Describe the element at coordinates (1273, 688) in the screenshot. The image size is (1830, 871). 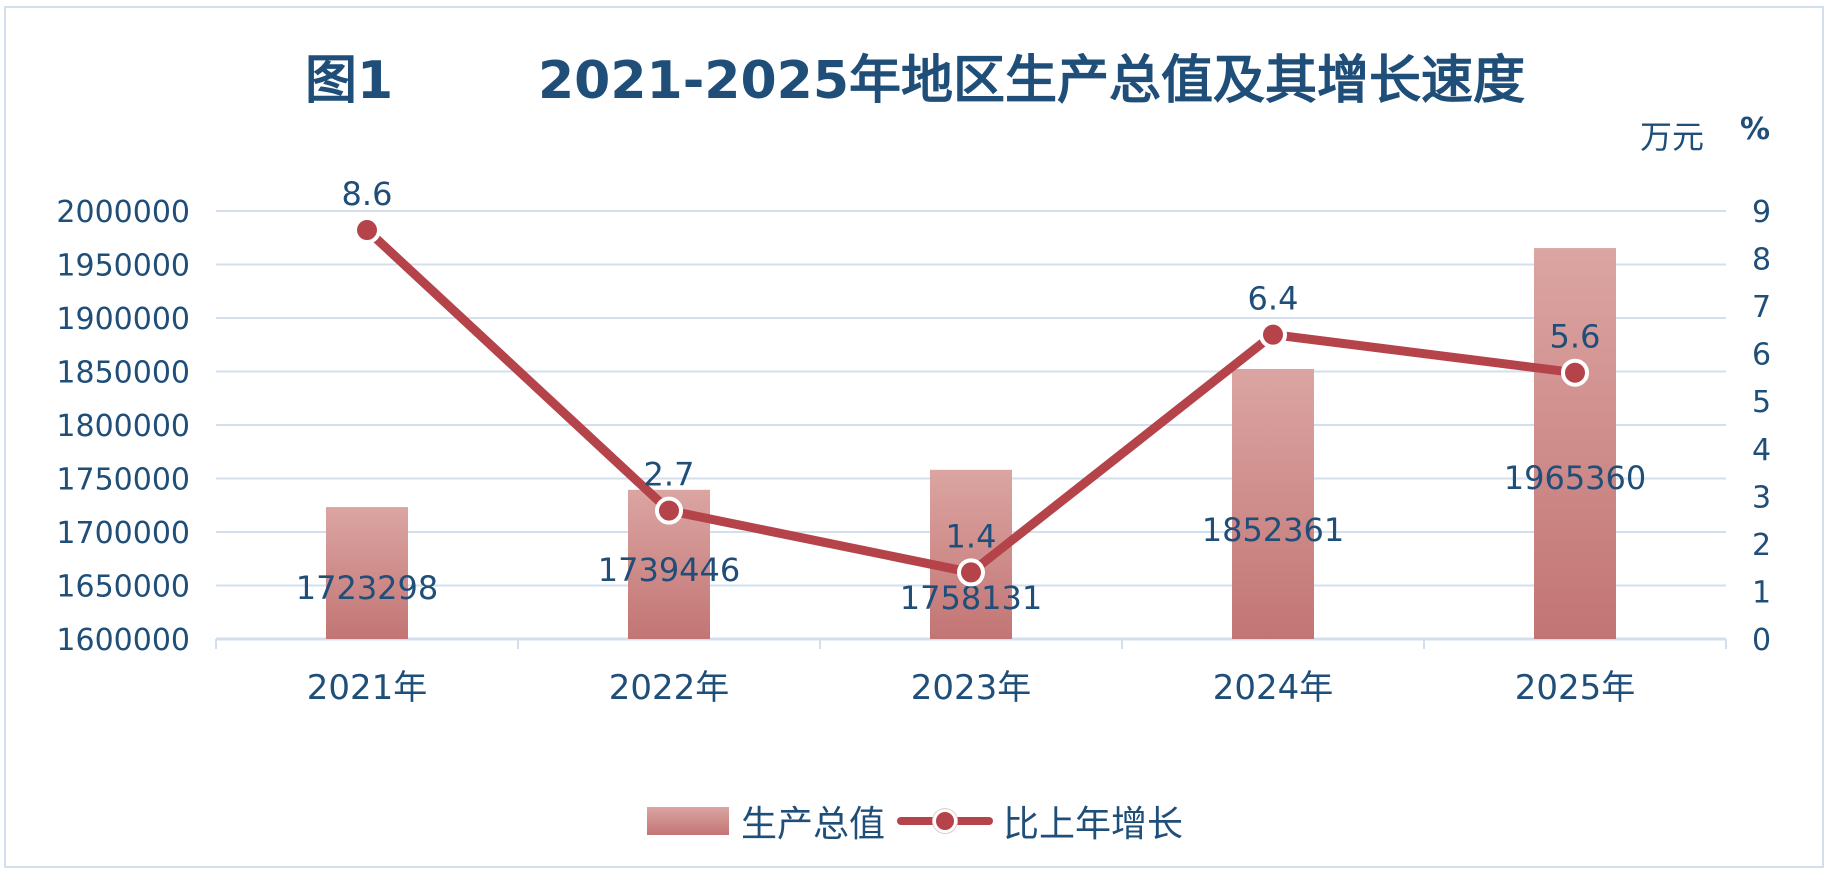
I see `x-tick-label: 2024年` at that location.